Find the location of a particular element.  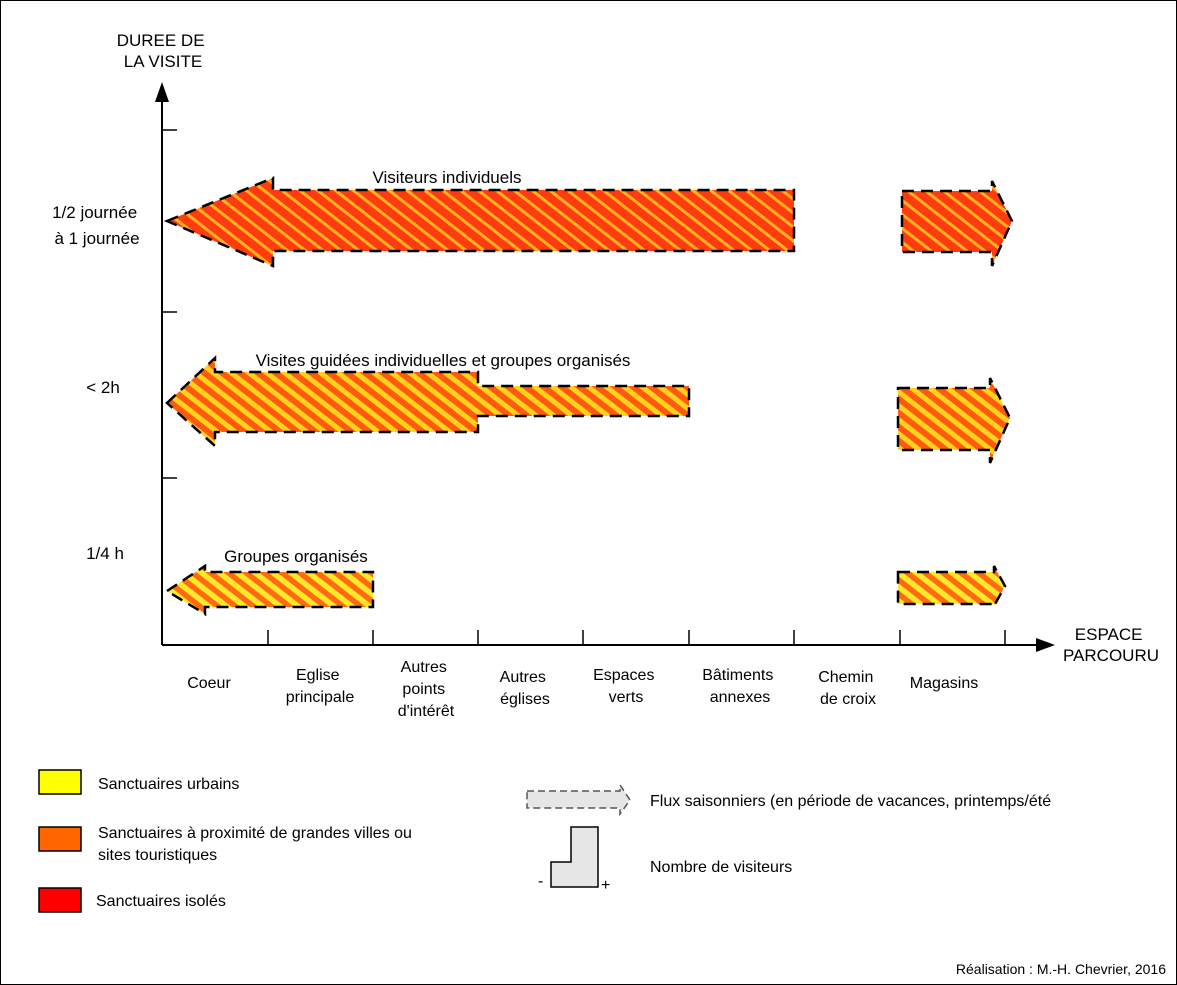

category-line: d'intérêt is located at coordinates (426, 711).